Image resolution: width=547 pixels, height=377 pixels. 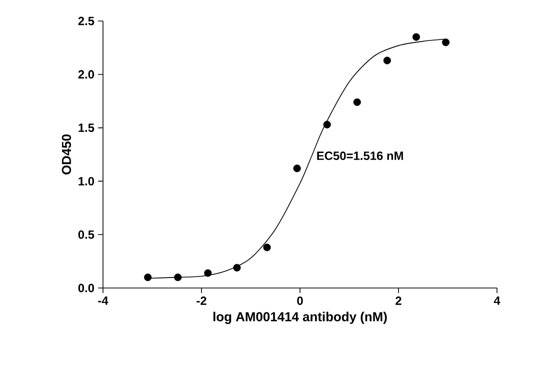 I want to click on x-tick-label: 0, so click(x=300, y=300).